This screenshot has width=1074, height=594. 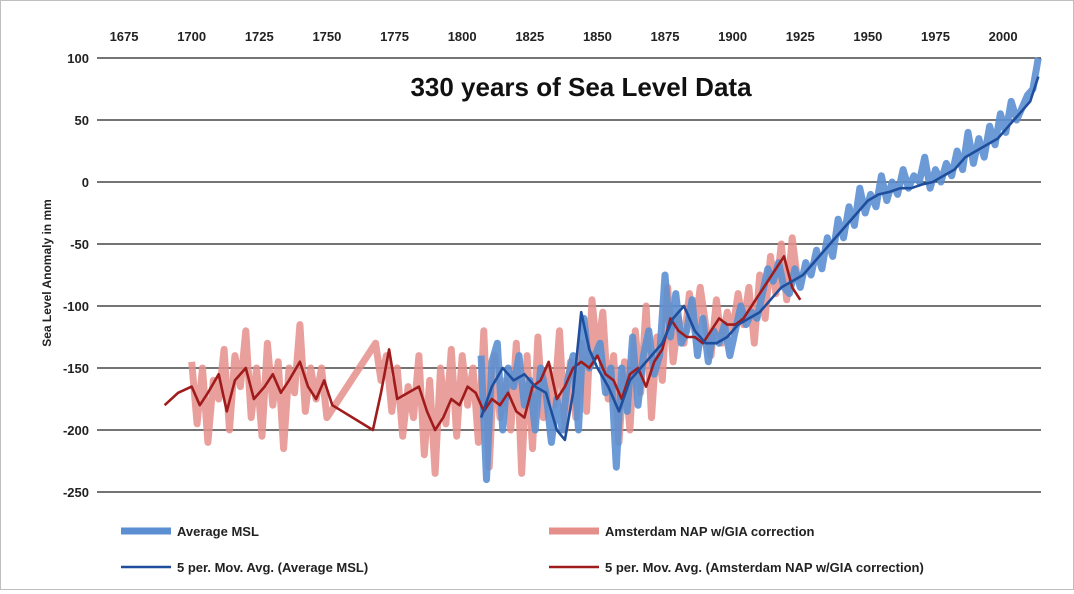 What do you see at coordinates (462, 36) in the screenshot?
I see `x-tick-label: 1800` at bounding box center [462, 36].